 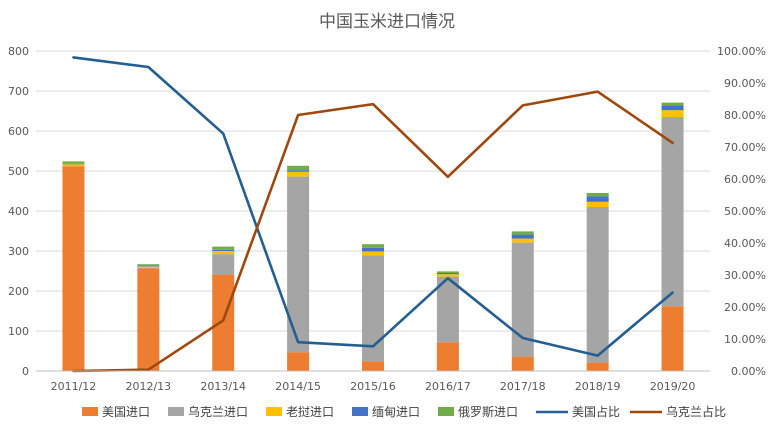 I want to click on y2-tick-label: 10.00%, so click(x=745, y=339).